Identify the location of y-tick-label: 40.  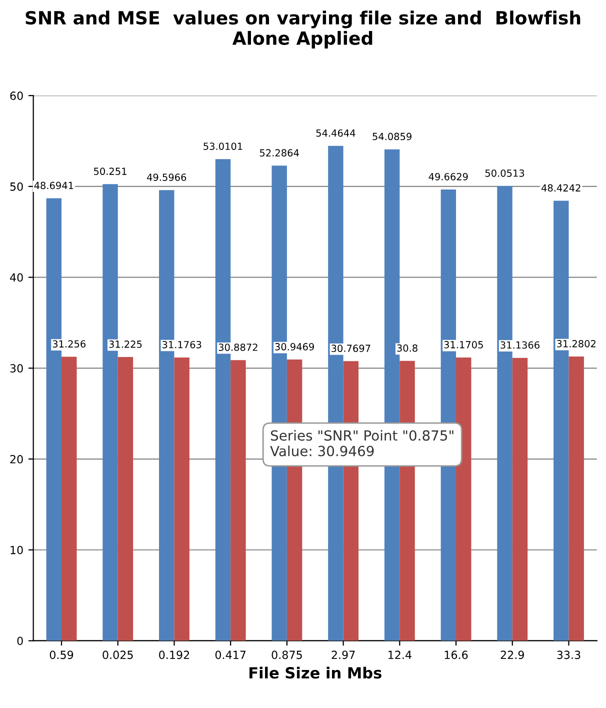
(16, 277).